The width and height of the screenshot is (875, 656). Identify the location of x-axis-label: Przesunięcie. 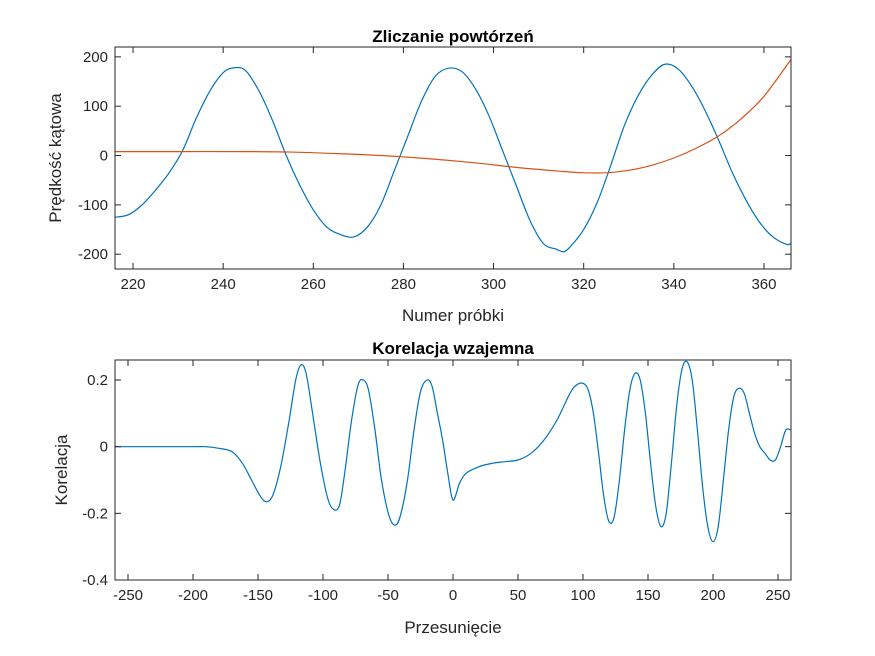
(452, 627).